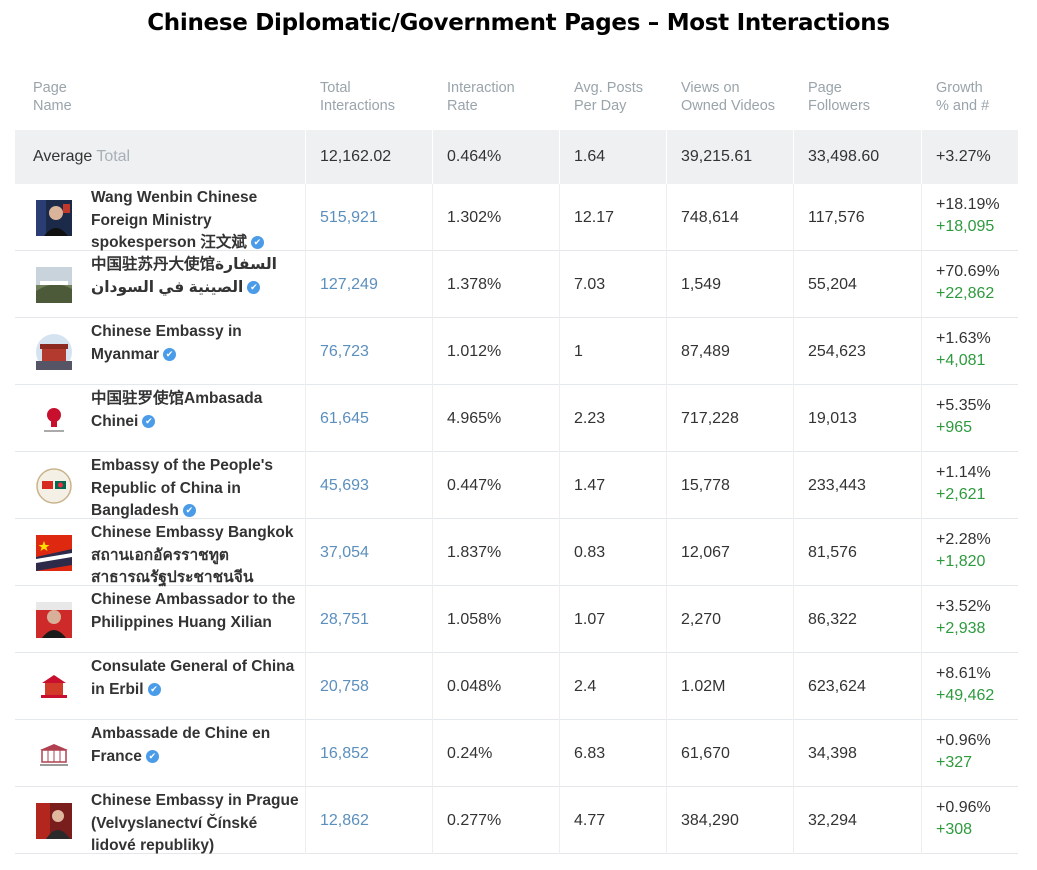 This screenshot has width=1037, height=870. I want to click on header-avg-posts: Avg. Posts Per Day, so click(609, 97).